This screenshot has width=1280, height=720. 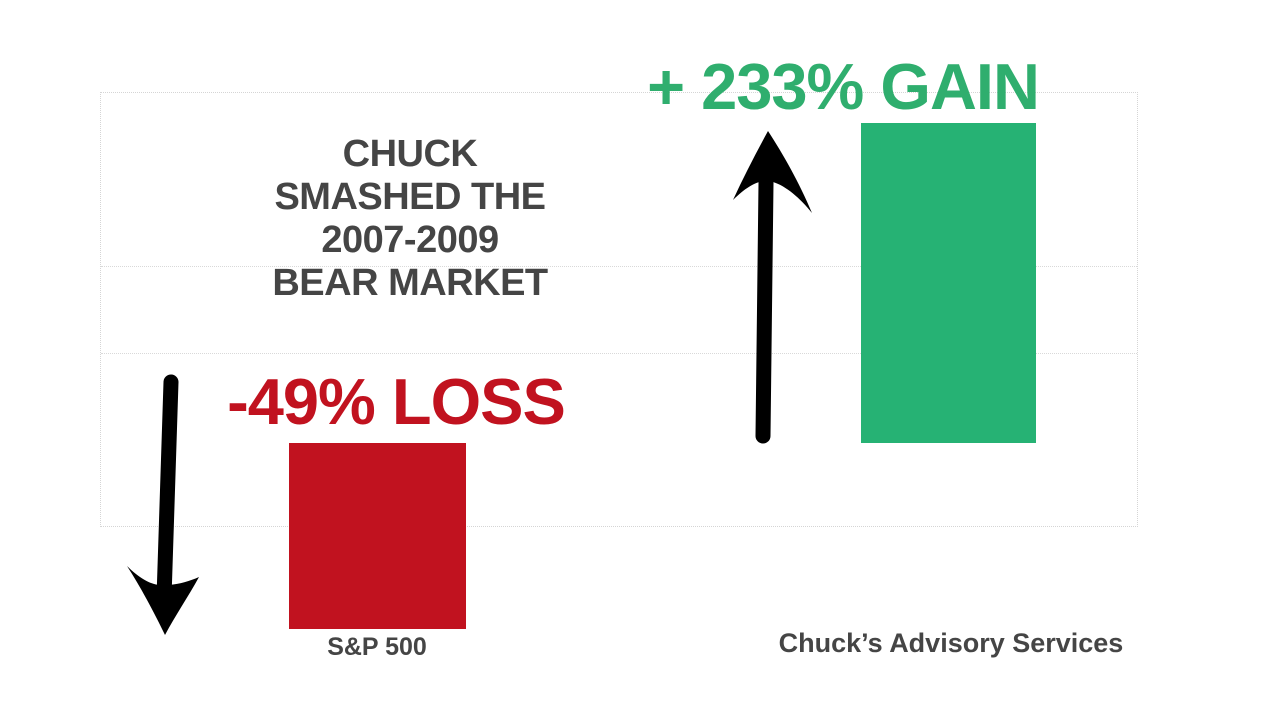 What do you see at coordinates (396, 401) in the screenshot?
I see `loss-value-label: -49% LOSS` at bounding box center [396, 401].